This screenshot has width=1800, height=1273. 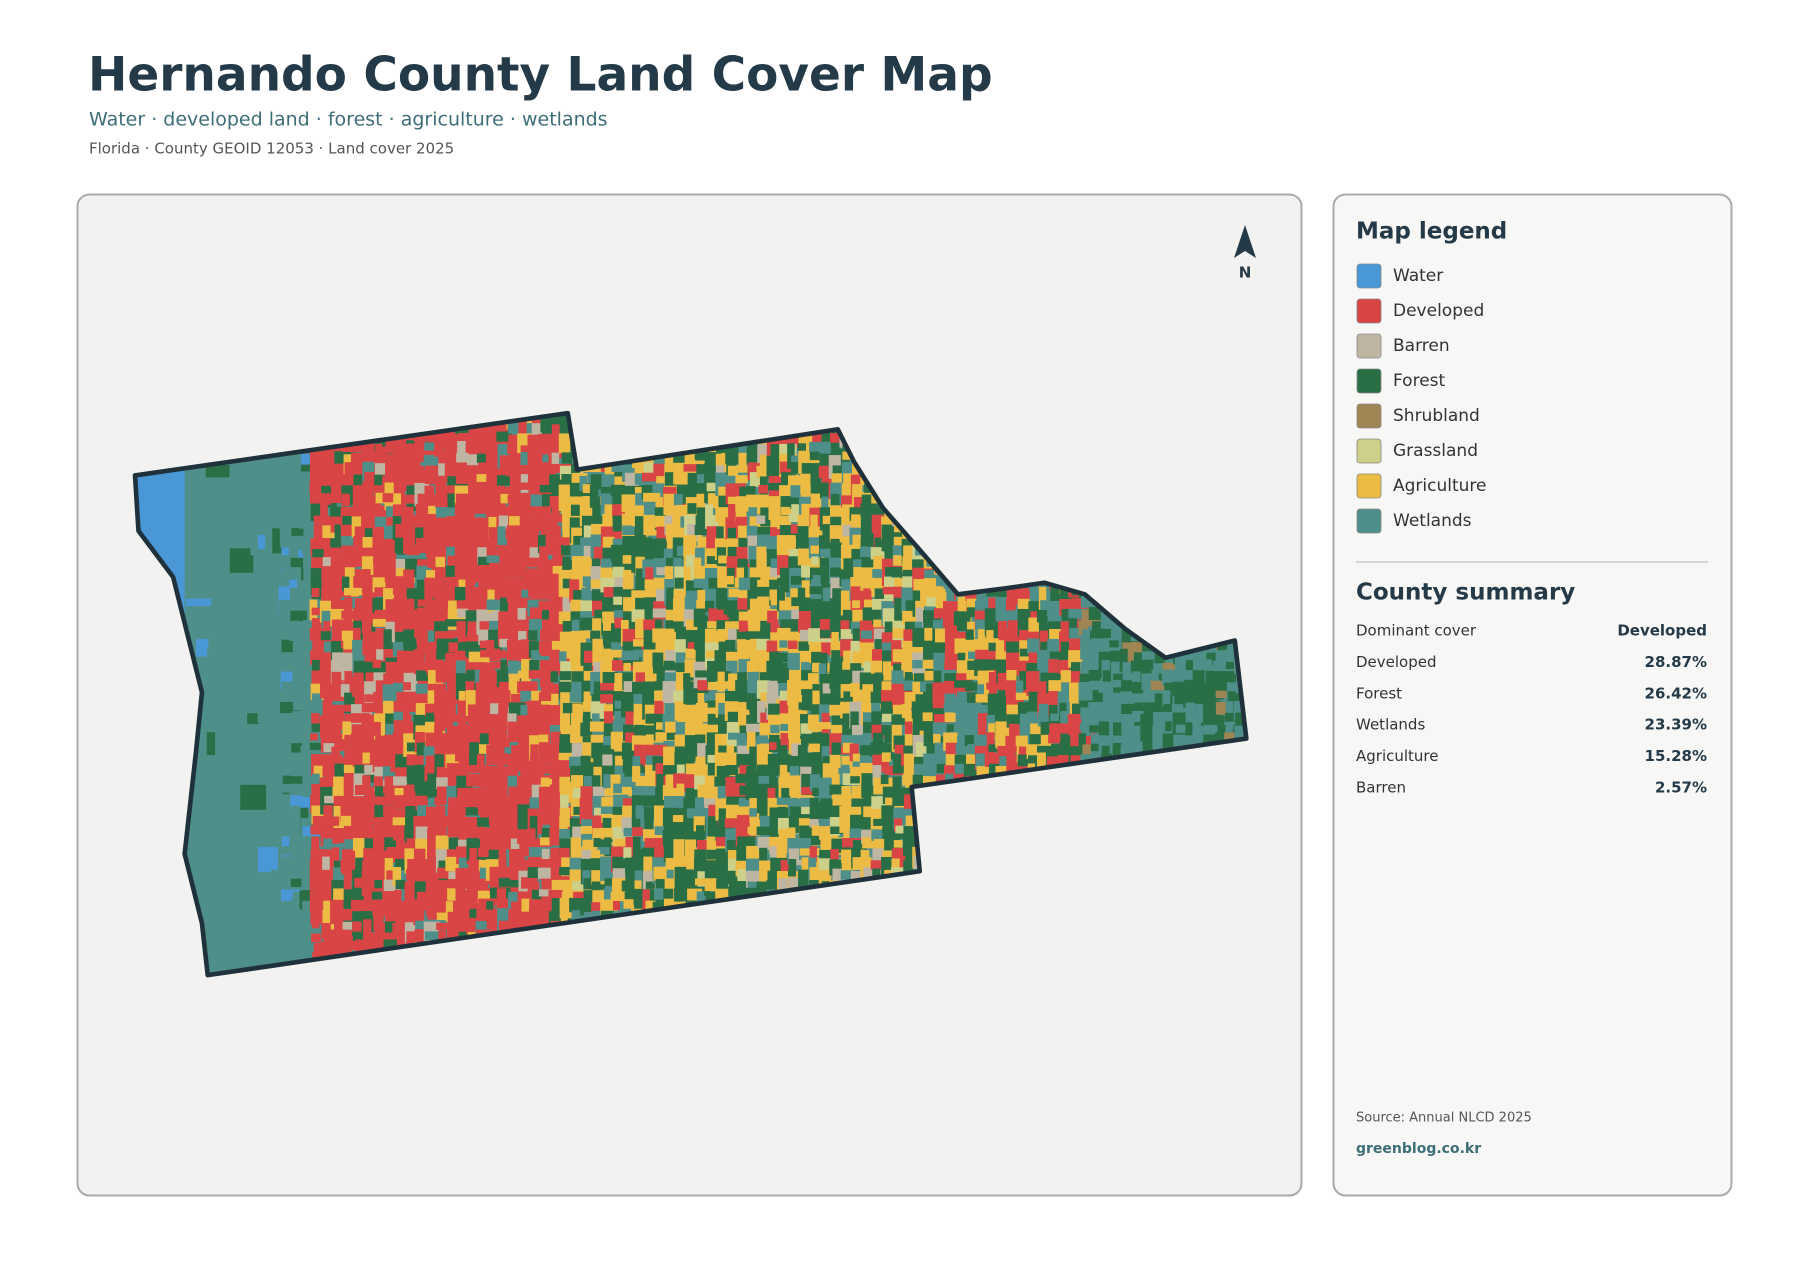 I want to click on title: Hernando County Land Cover Map, so click(x=540, y=75).